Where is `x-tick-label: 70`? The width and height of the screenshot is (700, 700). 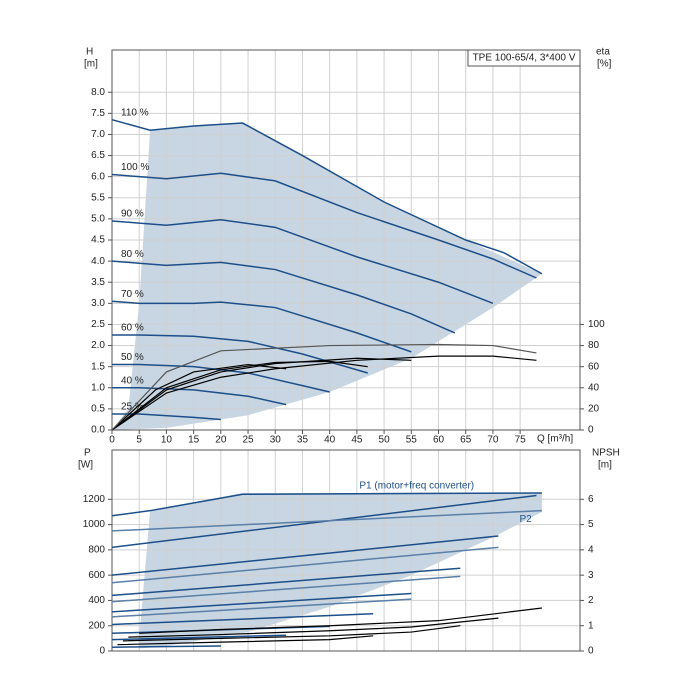
x-tick-label: 70 is located at coordinates (493, 440).